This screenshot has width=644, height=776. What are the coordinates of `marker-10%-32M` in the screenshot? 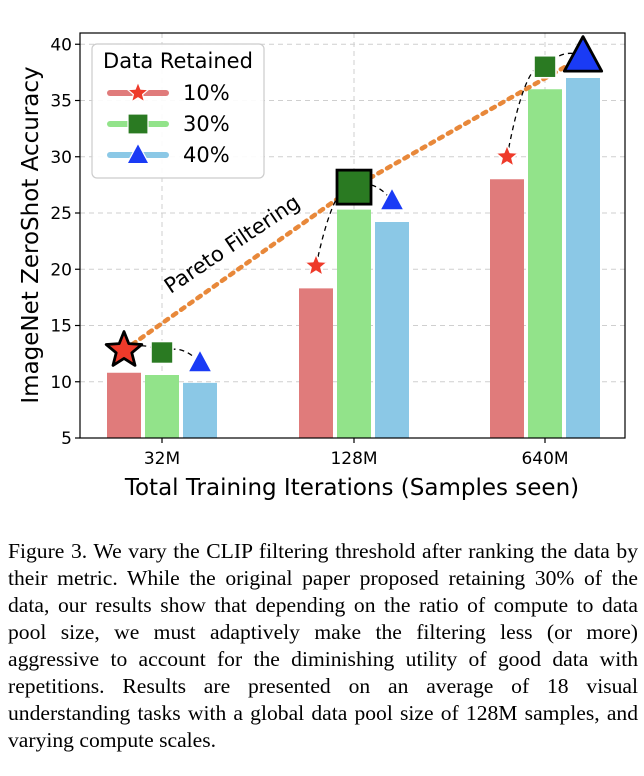 It's located at (124, 348).